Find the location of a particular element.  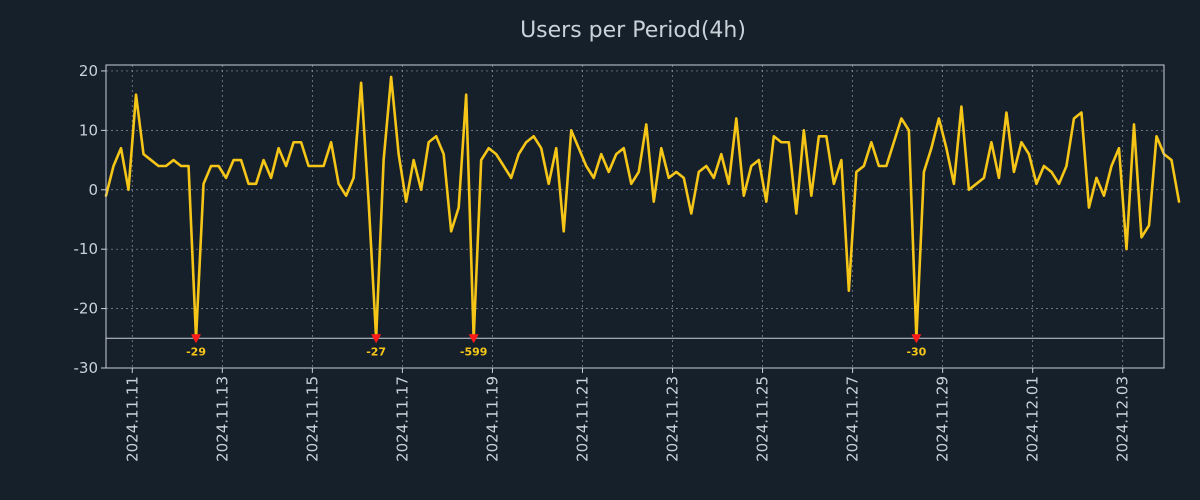

x-tick-label: 2024.11.11 is located at coordinates (132, 419).